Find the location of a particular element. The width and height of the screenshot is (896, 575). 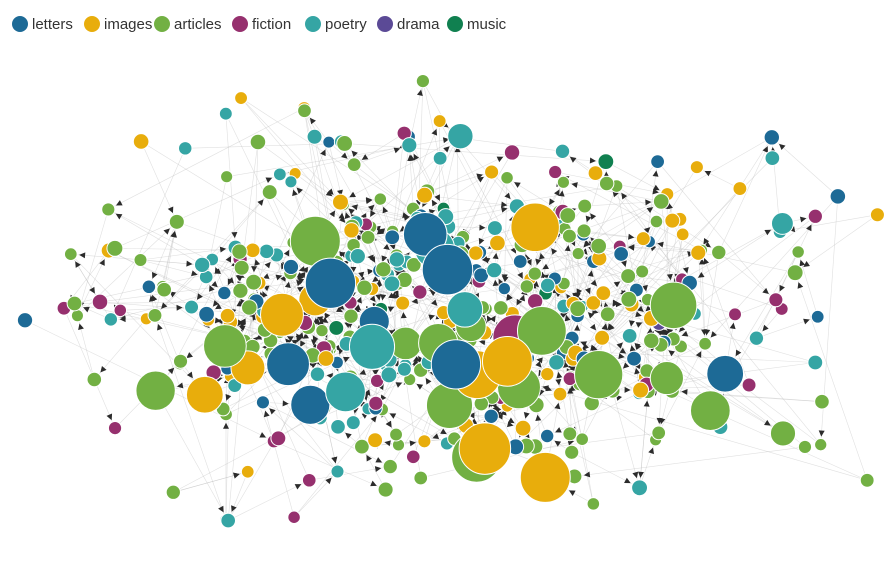

legend-item: letters is located at coordinates (42, 24).